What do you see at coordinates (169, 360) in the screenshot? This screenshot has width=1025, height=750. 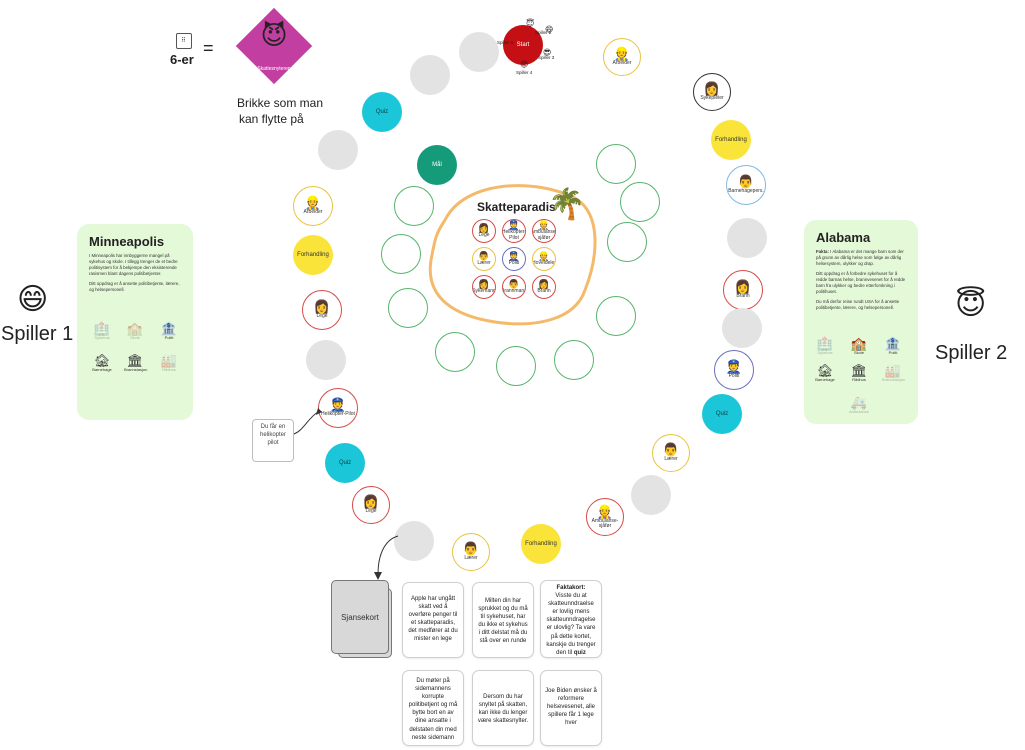 I see `factory-icon: 🏭` at bounding box center [169, 360].